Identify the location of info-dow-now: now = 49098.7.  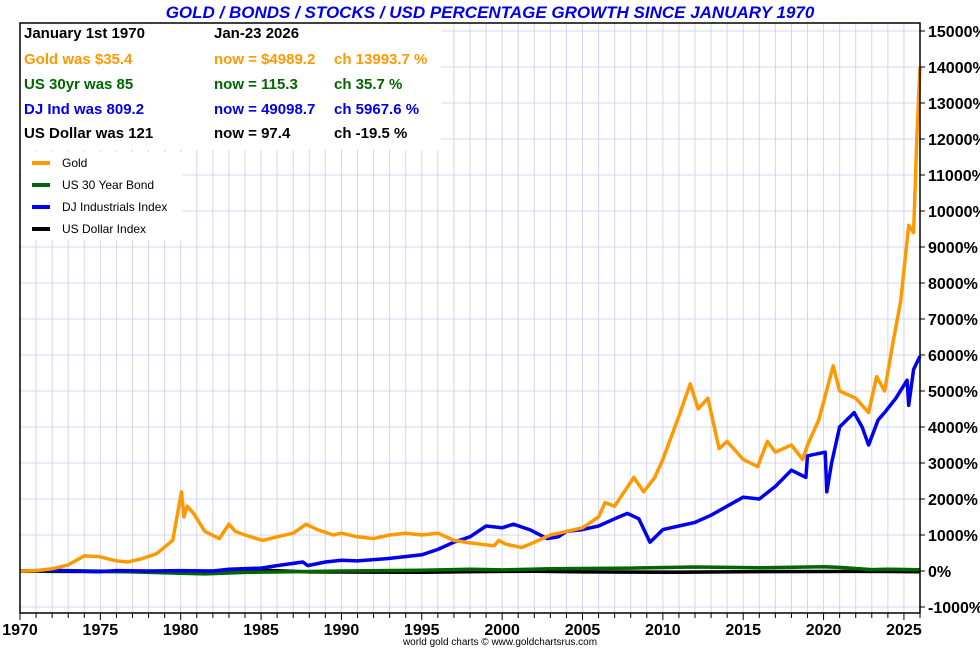
(265, 109).